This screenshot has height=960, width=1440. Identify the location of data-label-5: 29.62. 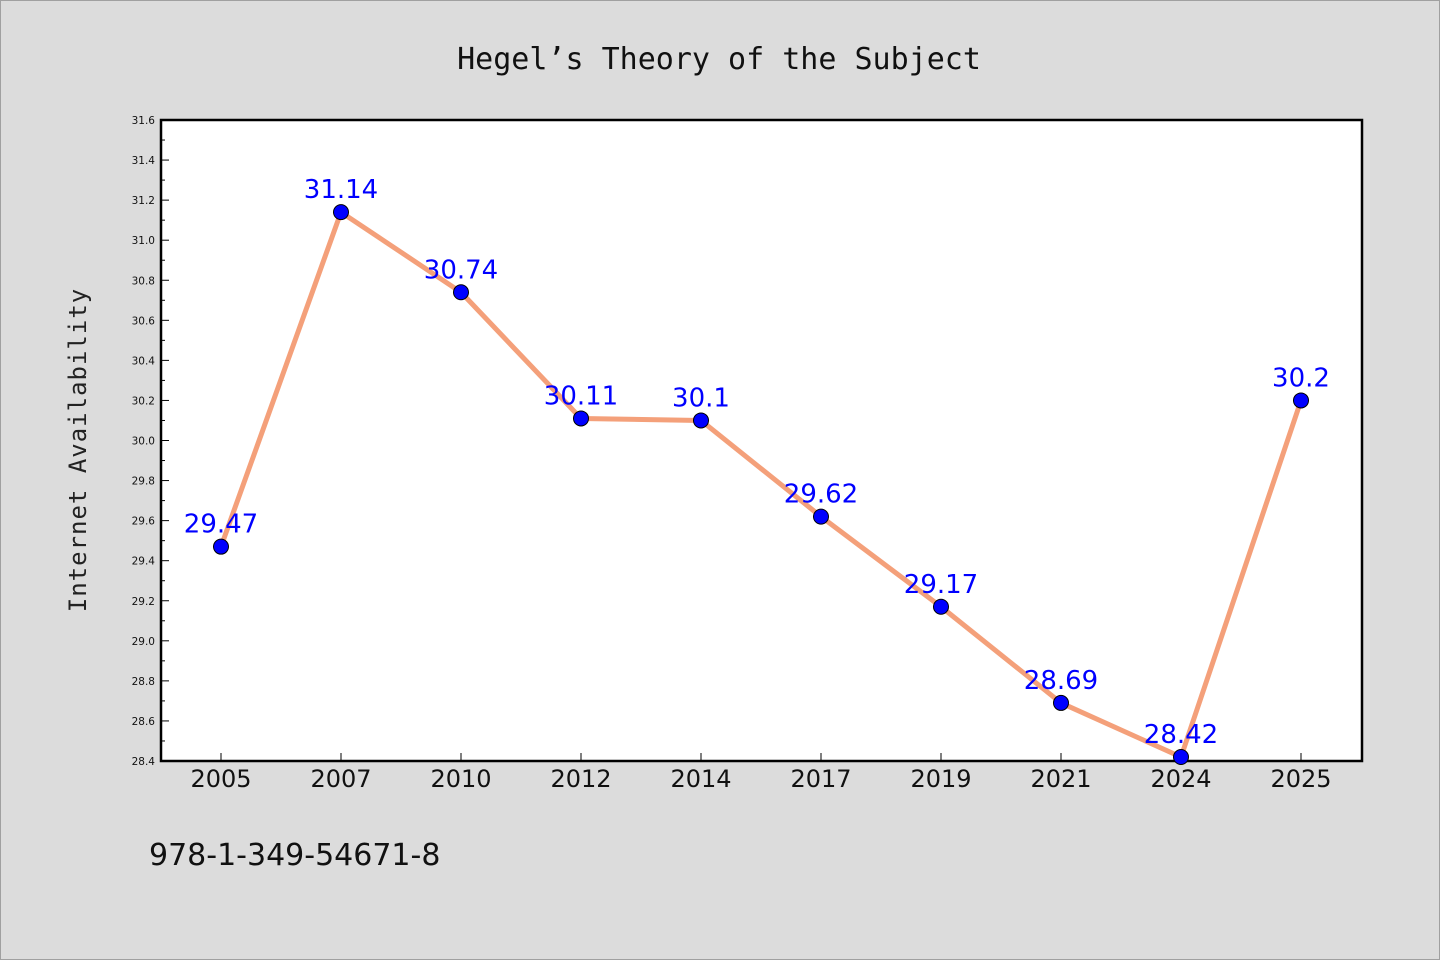
(821, 495).